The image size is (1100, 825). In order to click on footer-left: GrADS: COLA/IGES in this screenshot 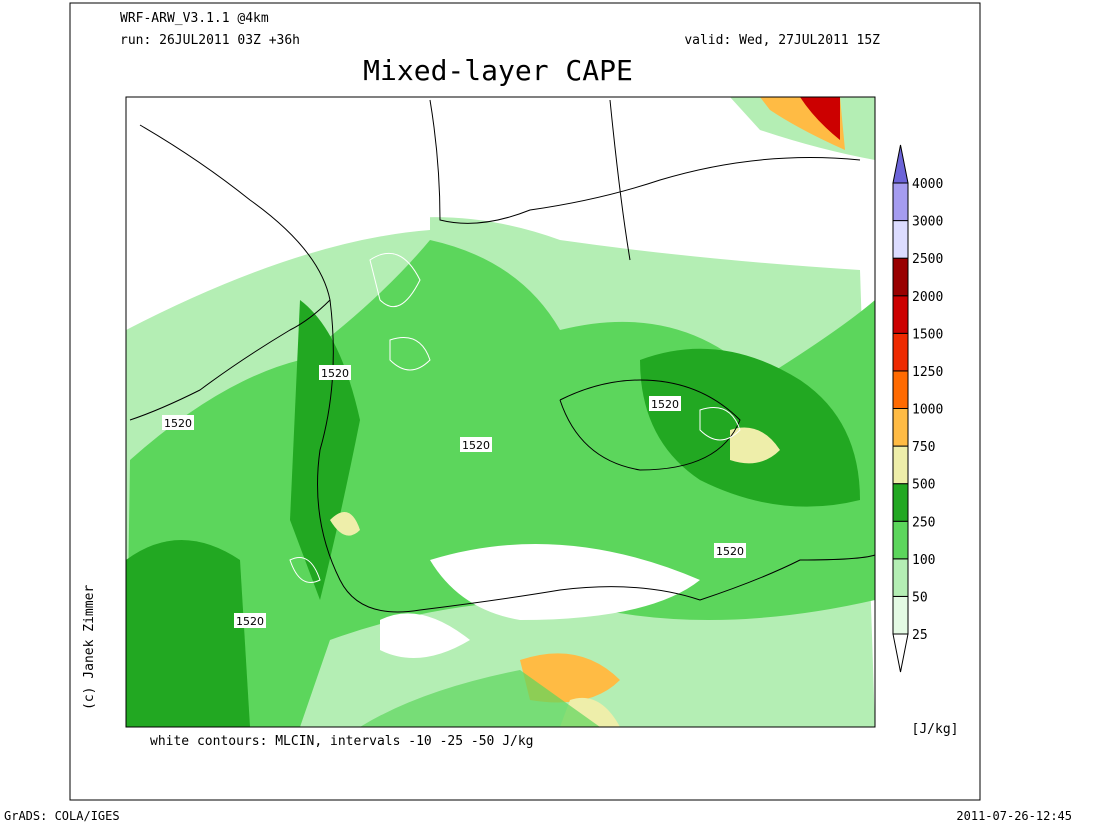, I will do `click(62, 816)`.